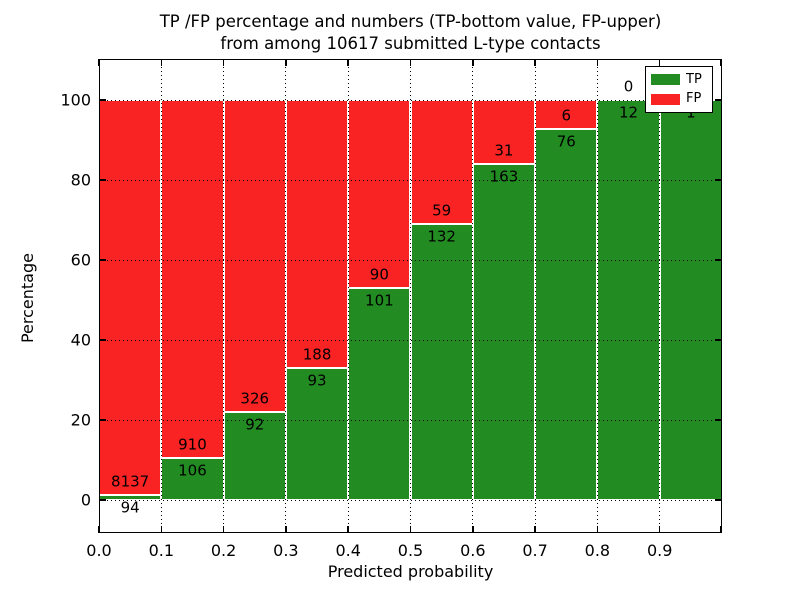 The height and width of the screenshot is (600, 800). What do you see at coordinates (694, 79) in the screenshot?
I see `legend-entry-label: TP` at bounding box center [694, 79].